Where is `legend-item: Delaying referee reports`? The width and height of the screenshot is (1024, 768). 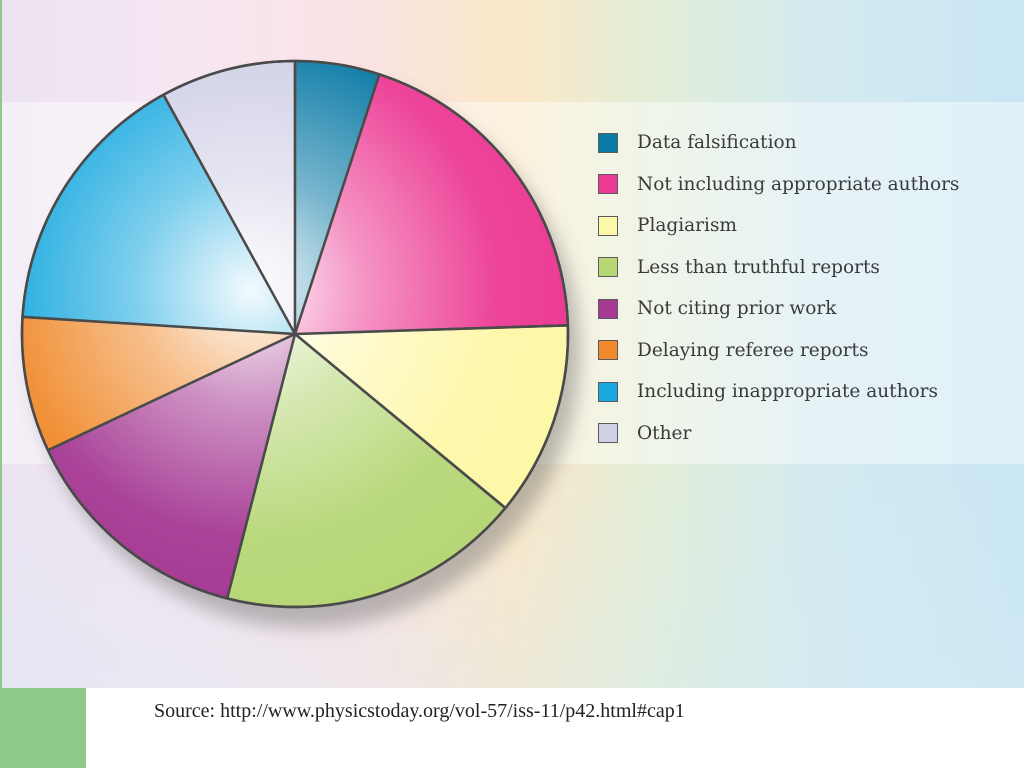
legend-item: Delaying referee reports is located at coordinates (803, 351).